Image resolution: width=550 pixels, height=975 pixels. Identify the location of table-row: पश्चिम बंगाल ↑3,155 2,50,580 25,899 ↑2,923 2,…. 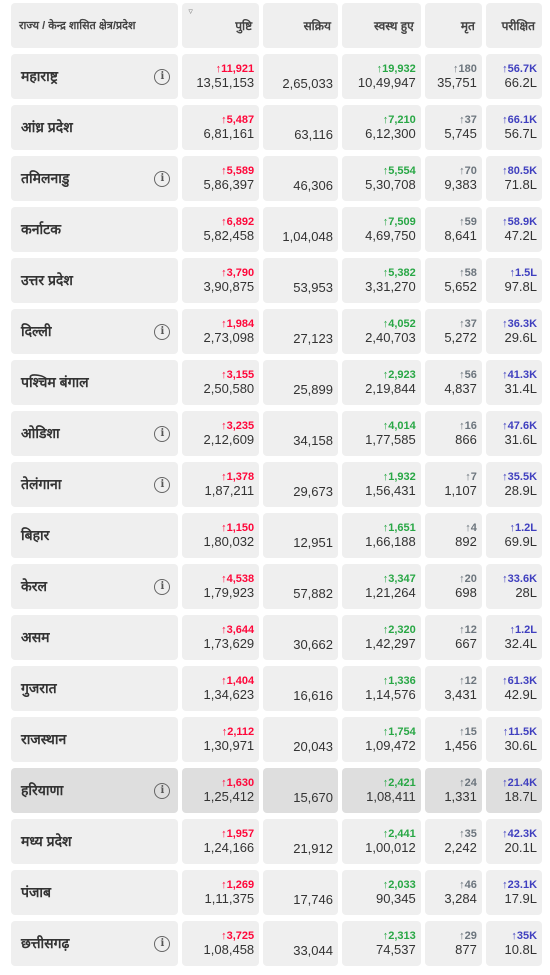
(276, 382).